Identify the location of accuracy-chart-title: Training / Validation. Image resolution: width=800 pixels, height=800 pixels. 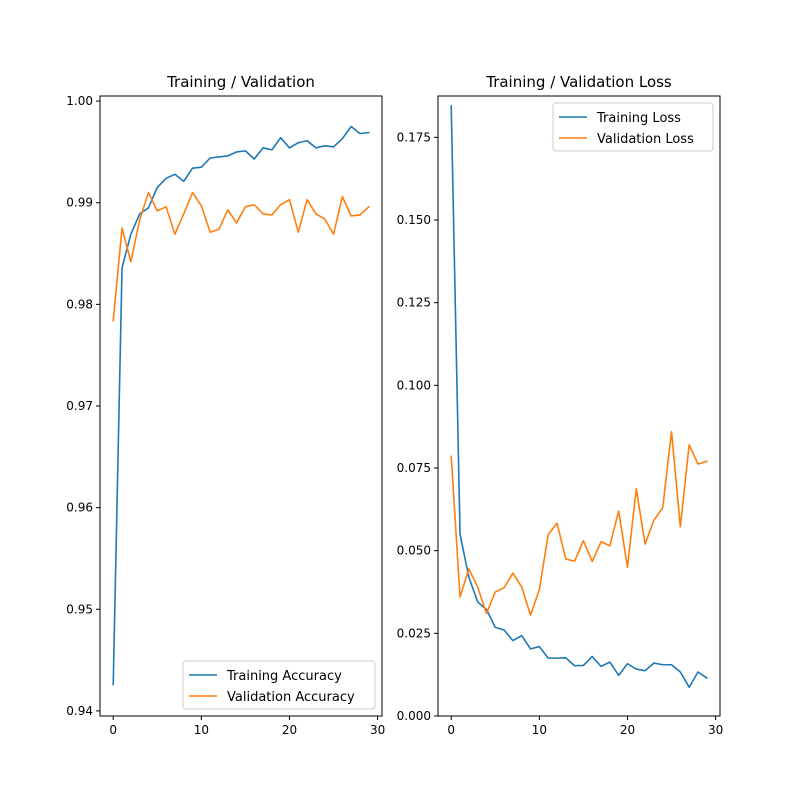
(240, 82).